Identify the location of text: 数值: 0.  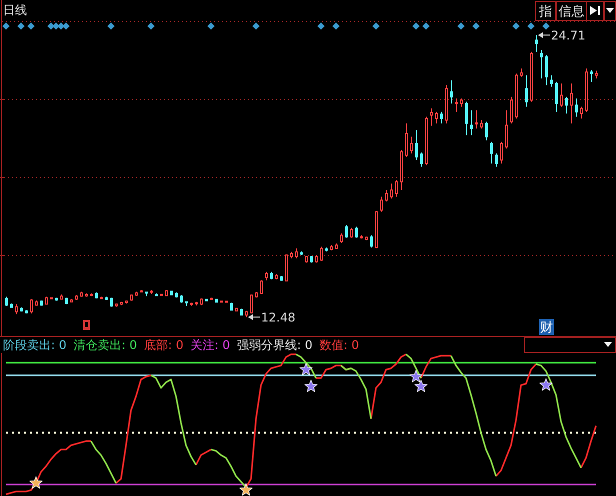
(339, 345).